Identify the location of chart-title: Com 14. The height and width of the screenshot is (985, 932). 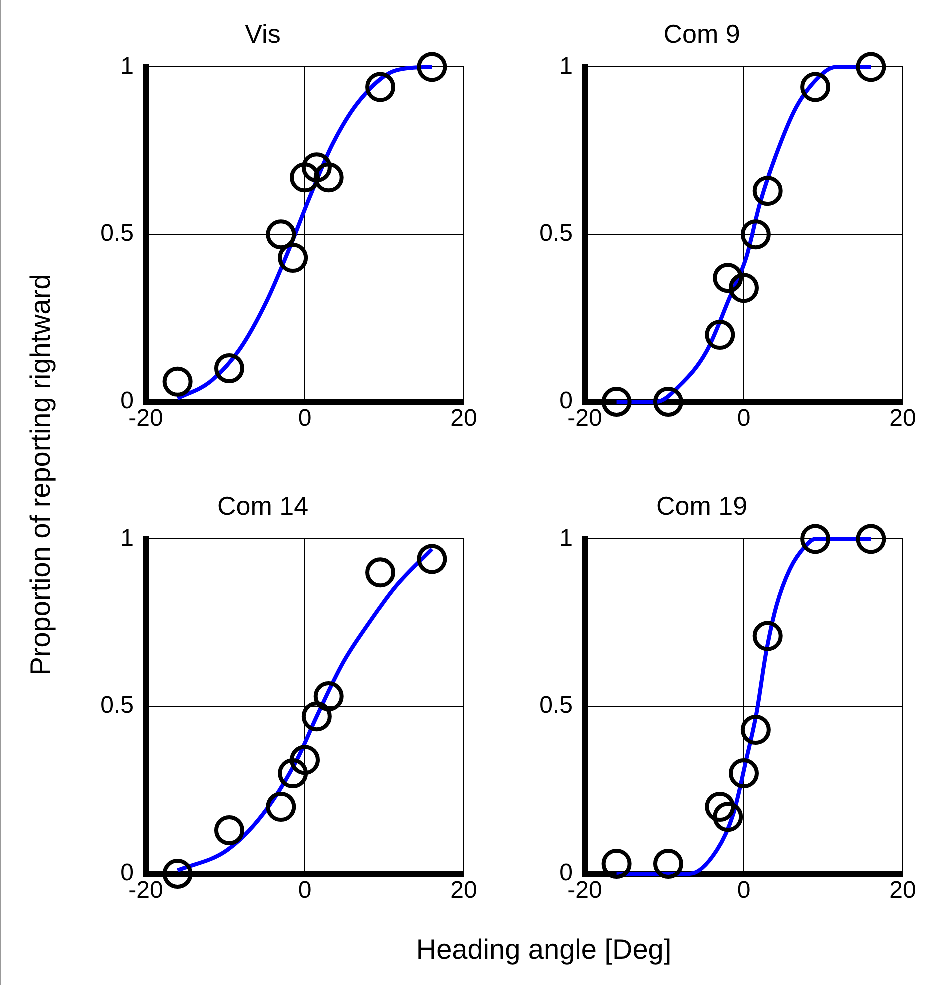
(263, 505).